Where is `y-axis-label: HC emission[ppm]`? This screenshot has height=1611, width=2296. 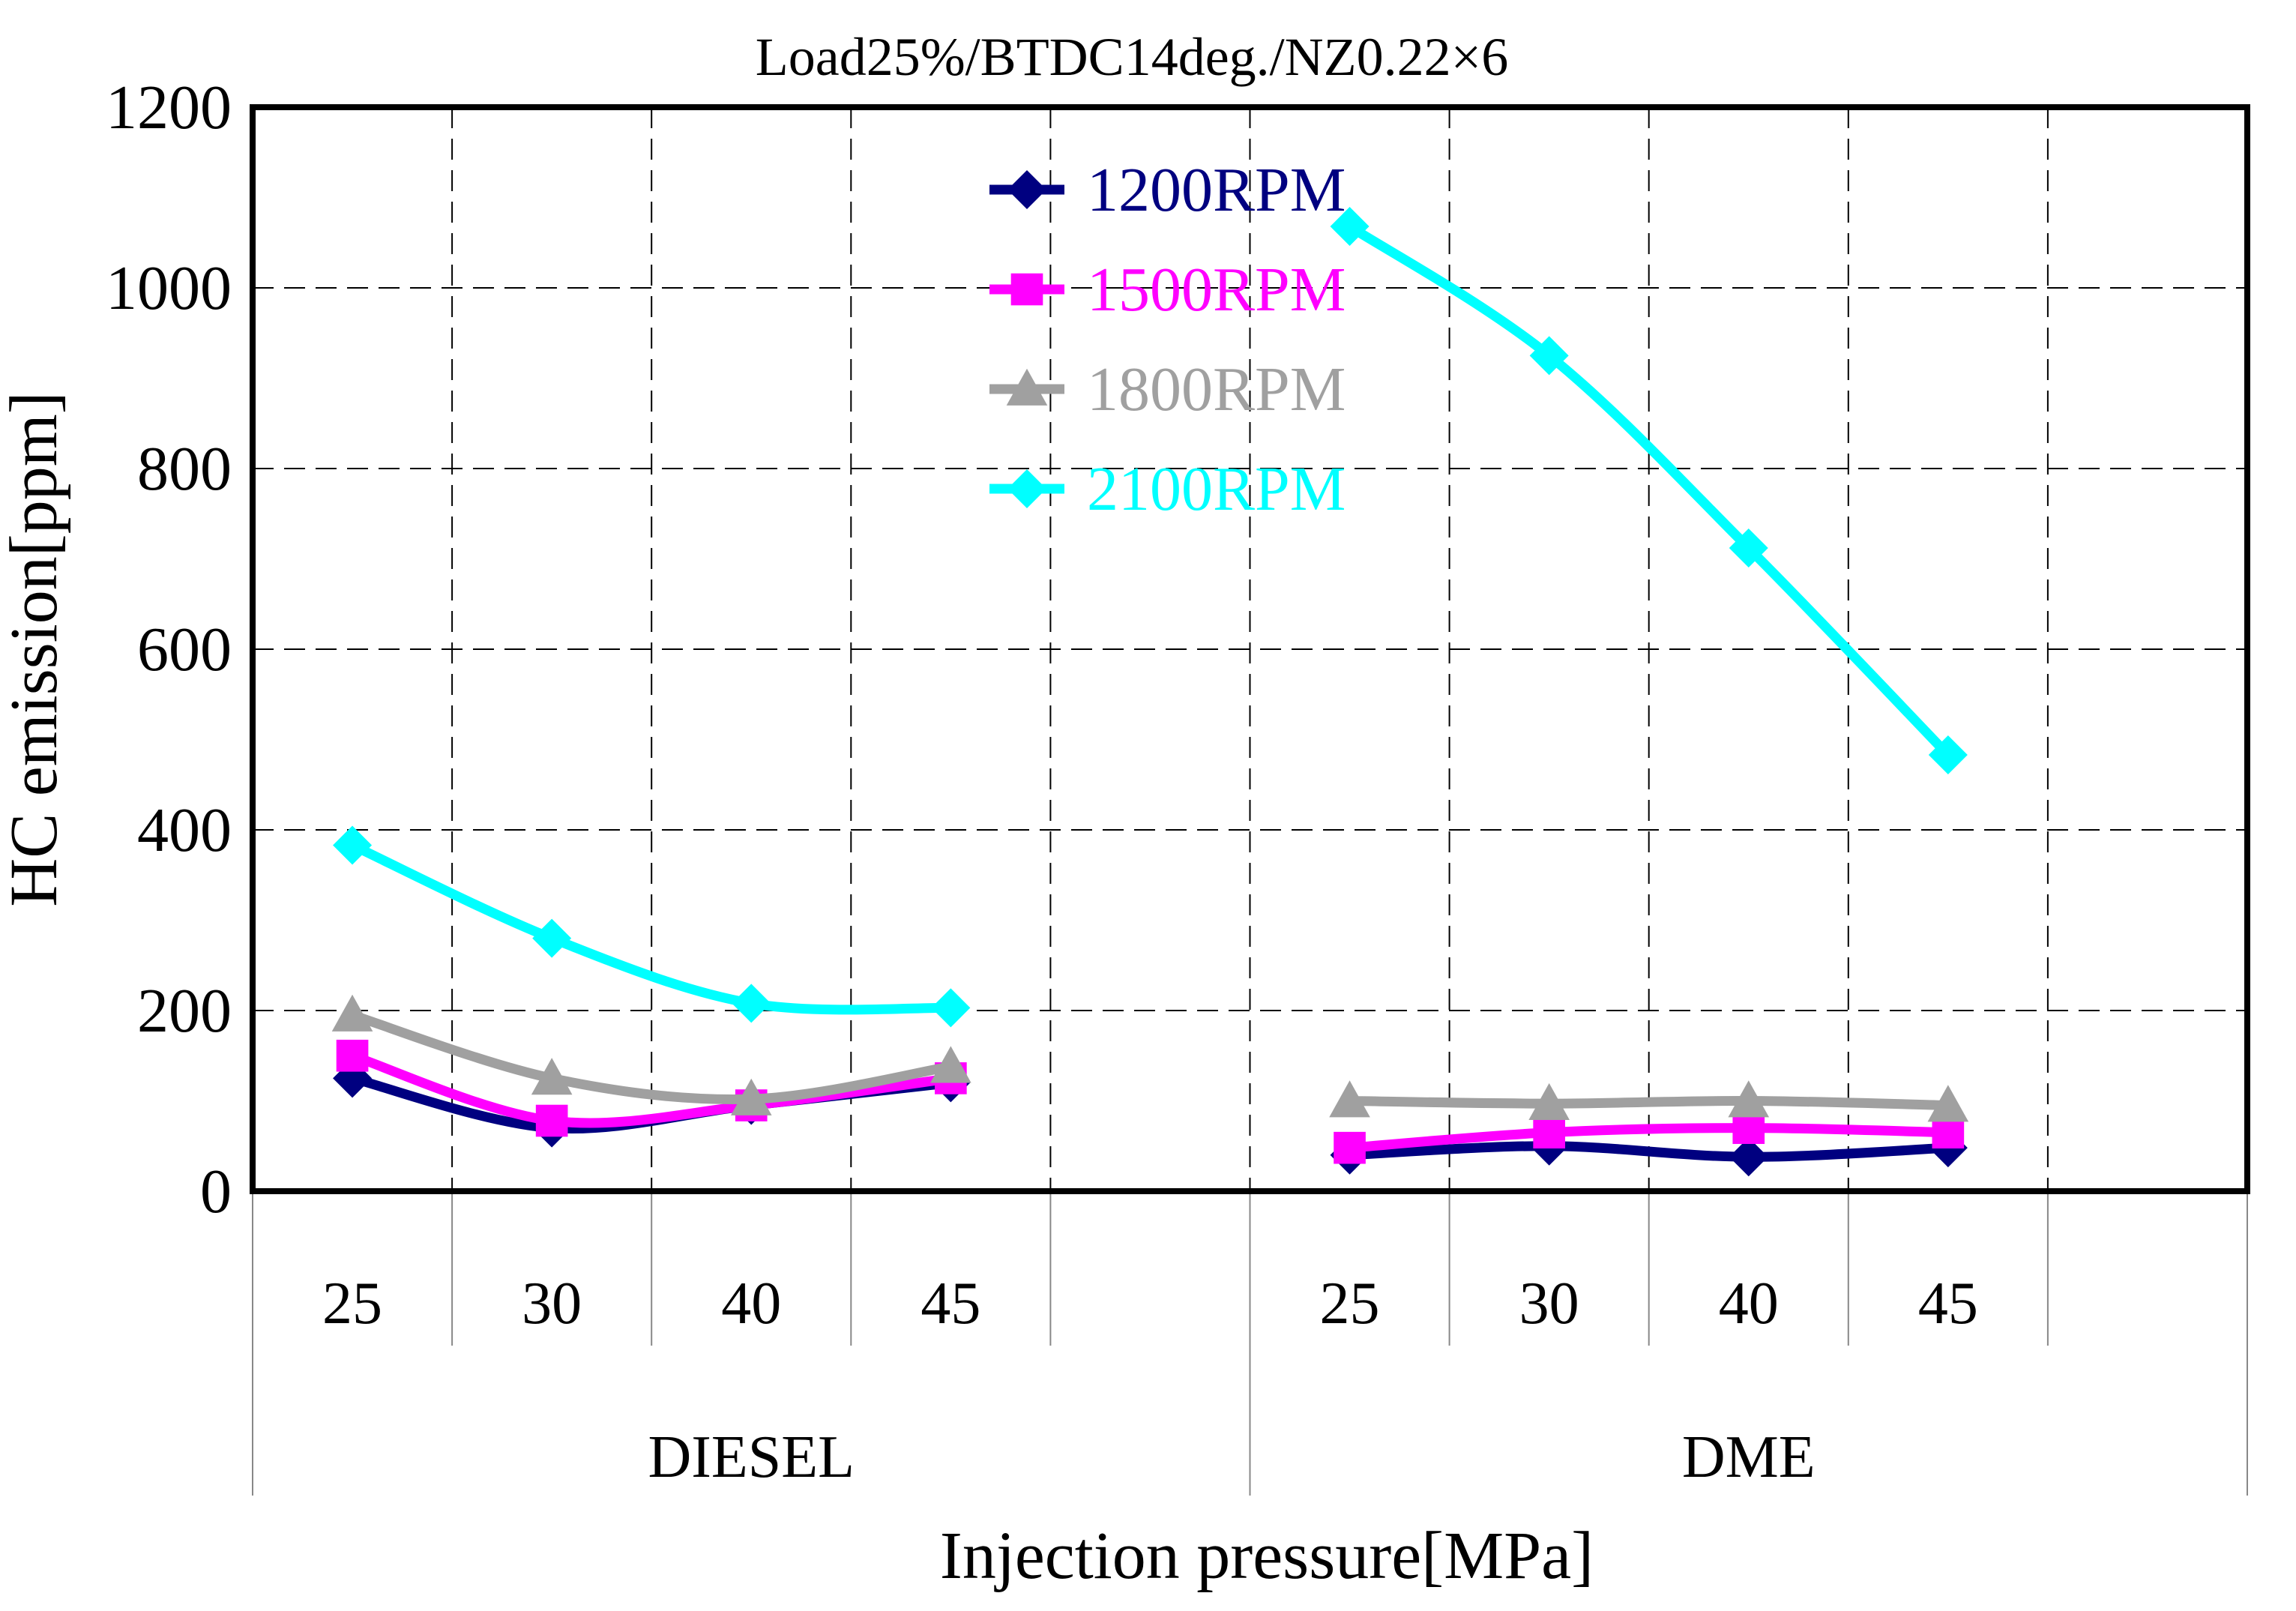
y-axis-label: HC emission[ppm] is located at coordinates (36, 648).